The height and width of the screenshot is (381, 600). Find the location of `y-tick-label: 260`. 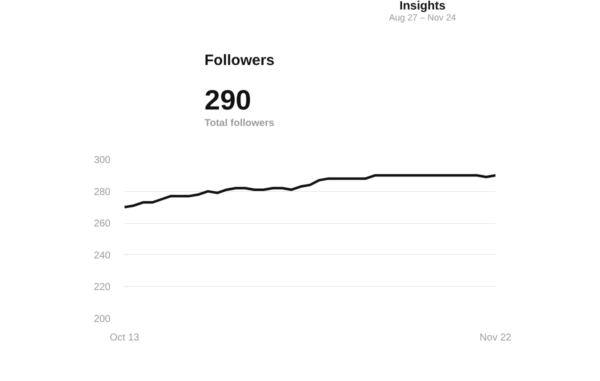

y-tick-label: 260 is located at coordinates (102, 224).